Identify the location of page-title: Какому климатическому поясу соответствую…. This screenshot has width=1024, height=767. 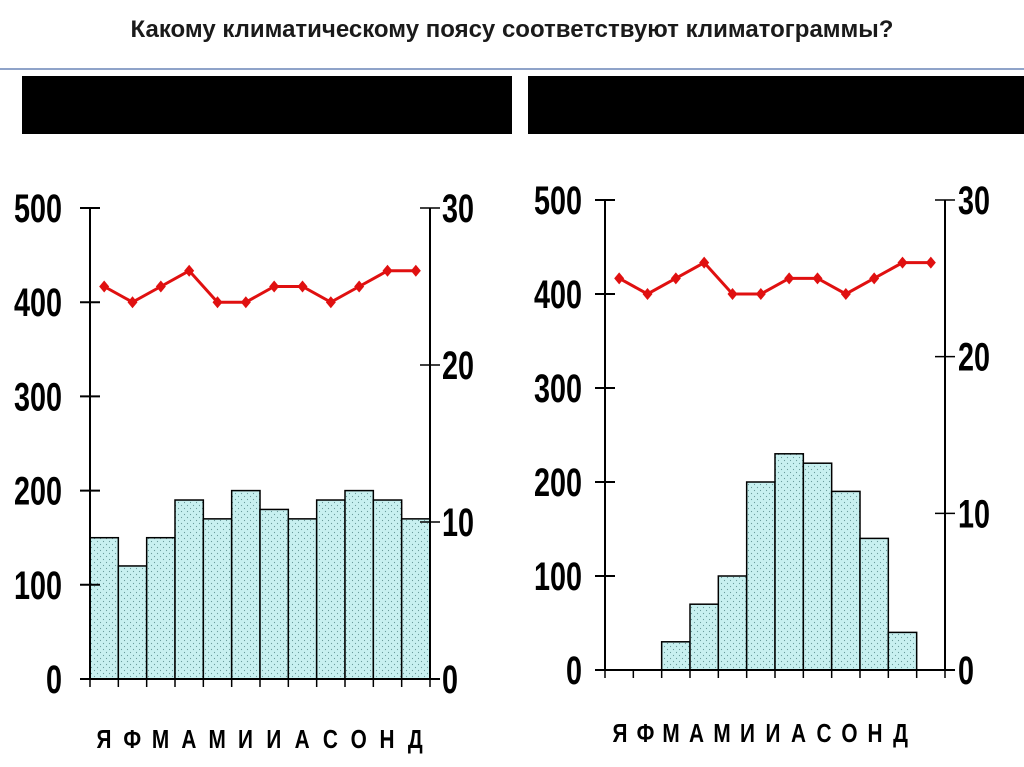
(512, 29).